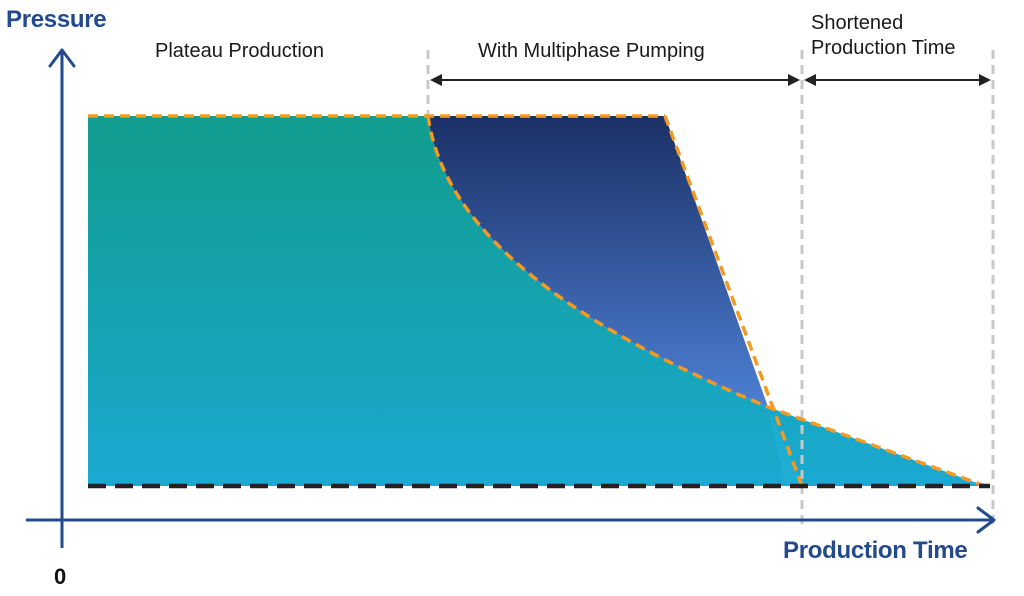  What do you see at coordinates (875, 550) in the screenshot?
I see `x-axis-title: Production Time` at bounding box center [875, 550].